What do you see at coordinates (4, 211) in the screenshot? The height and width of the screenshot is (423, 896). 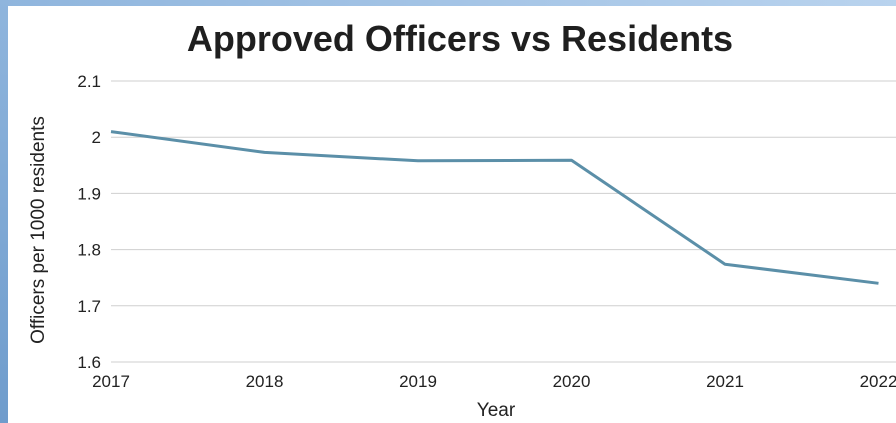 I see `window-left-border` at bounding box center [4, 211].